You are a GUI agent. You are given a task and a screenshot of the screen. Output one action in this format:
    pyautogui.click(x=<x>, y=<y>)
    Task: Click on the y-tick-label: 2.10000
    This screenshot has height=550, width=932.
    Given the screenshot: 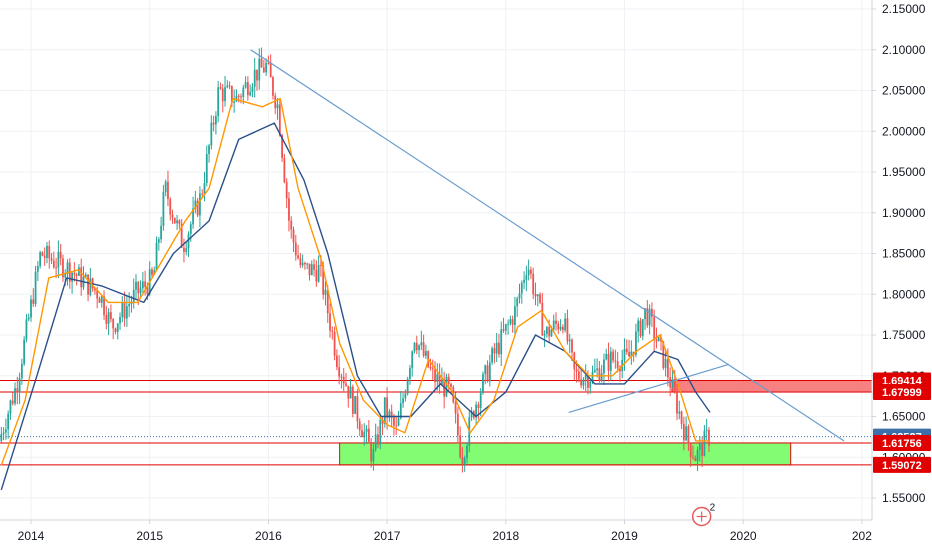 What is the action you would take?
    pyautogui.click(x=904, y=50)
    